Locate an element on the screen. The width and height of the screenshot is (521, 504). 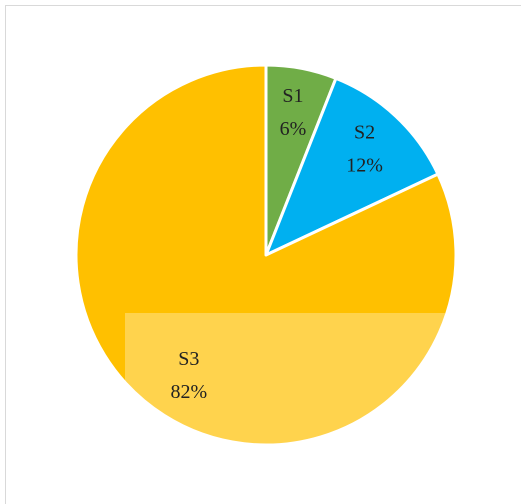
slice-category-label: S3 is located at coordinates (188, 359).